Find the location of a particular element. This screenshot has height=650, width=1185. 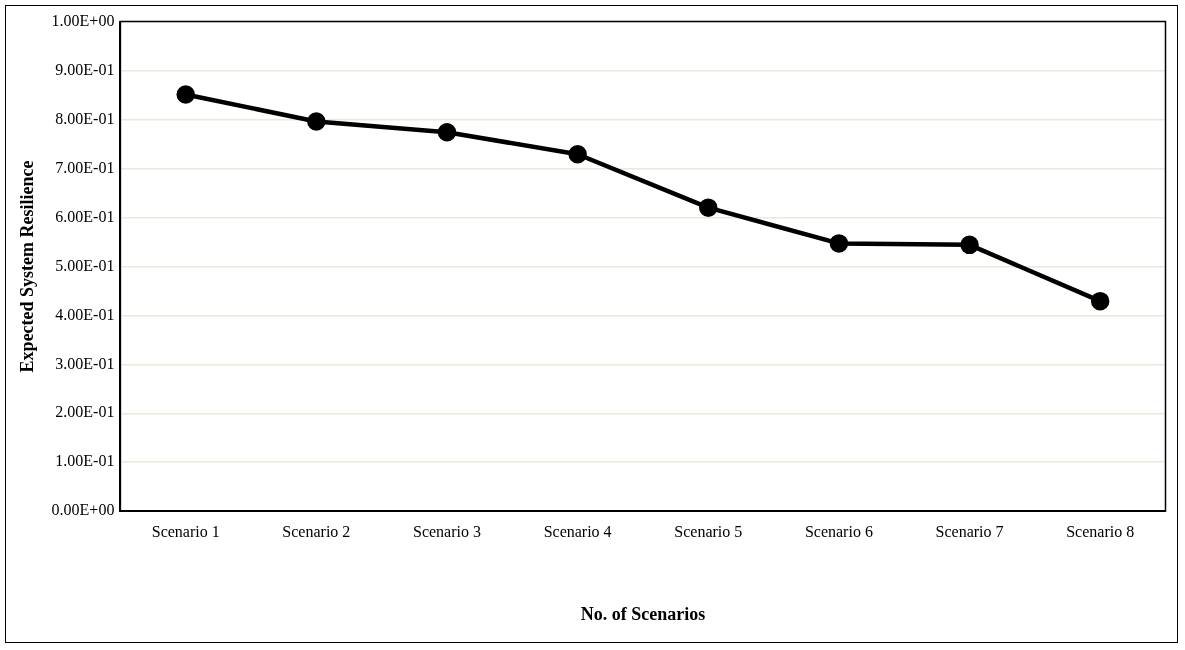

y-tick-label: 7.00E-01 is located at coordinates (85, 167).